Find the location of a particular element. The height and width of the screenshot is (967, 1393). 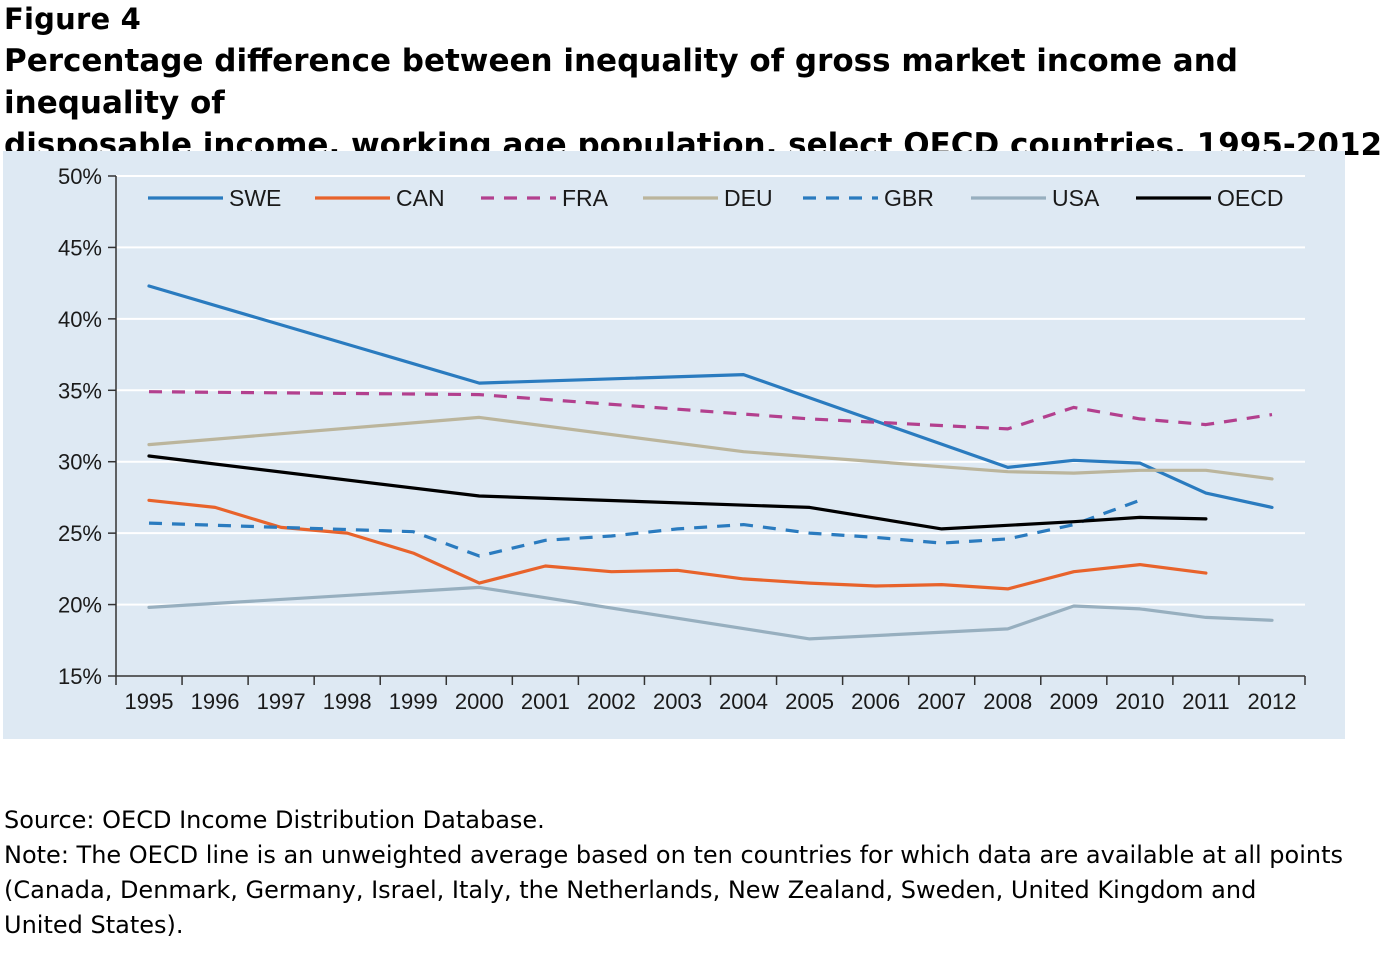

legend-label-fra: FRA is located at coordinates (585, 198).